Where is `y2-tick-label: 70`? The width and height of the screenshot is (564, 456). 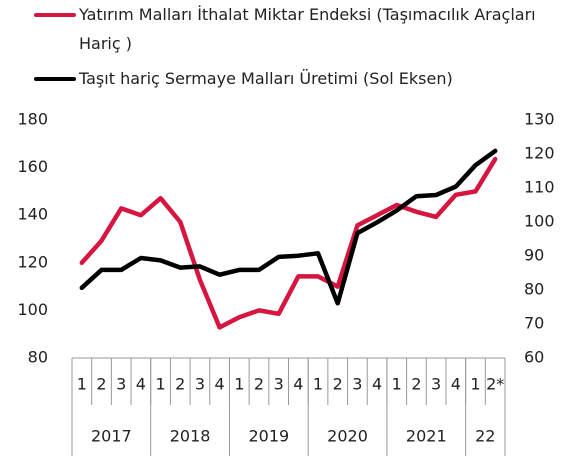 y2-tick-label: 70 is located at coordinates (534, 323).